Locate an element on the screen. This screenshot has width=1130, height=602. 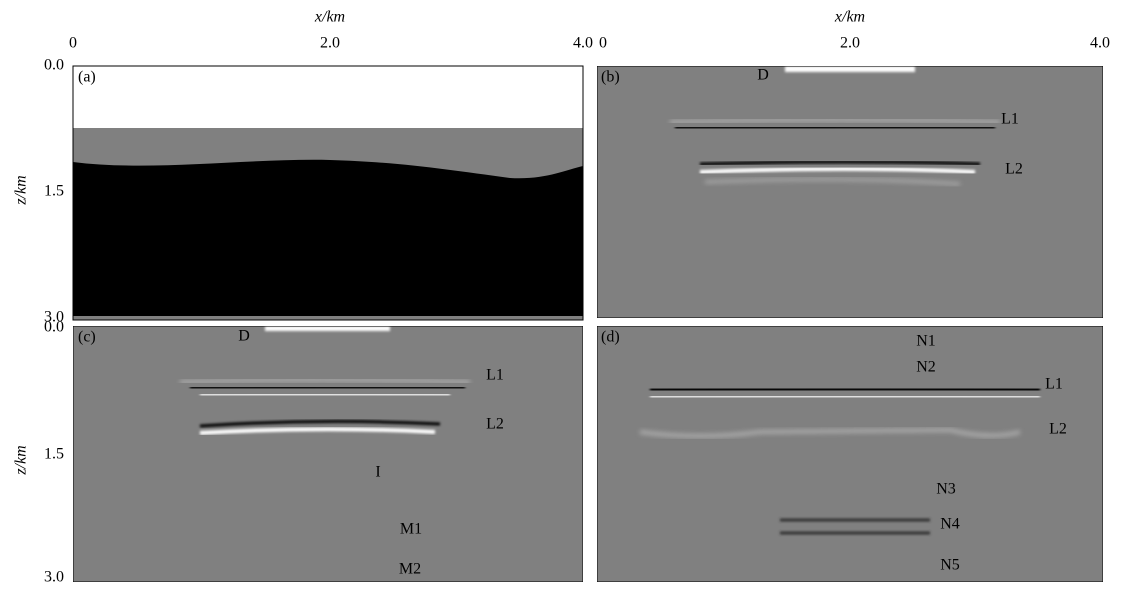
panel-label: (a) is located at coordinates (87, 77).